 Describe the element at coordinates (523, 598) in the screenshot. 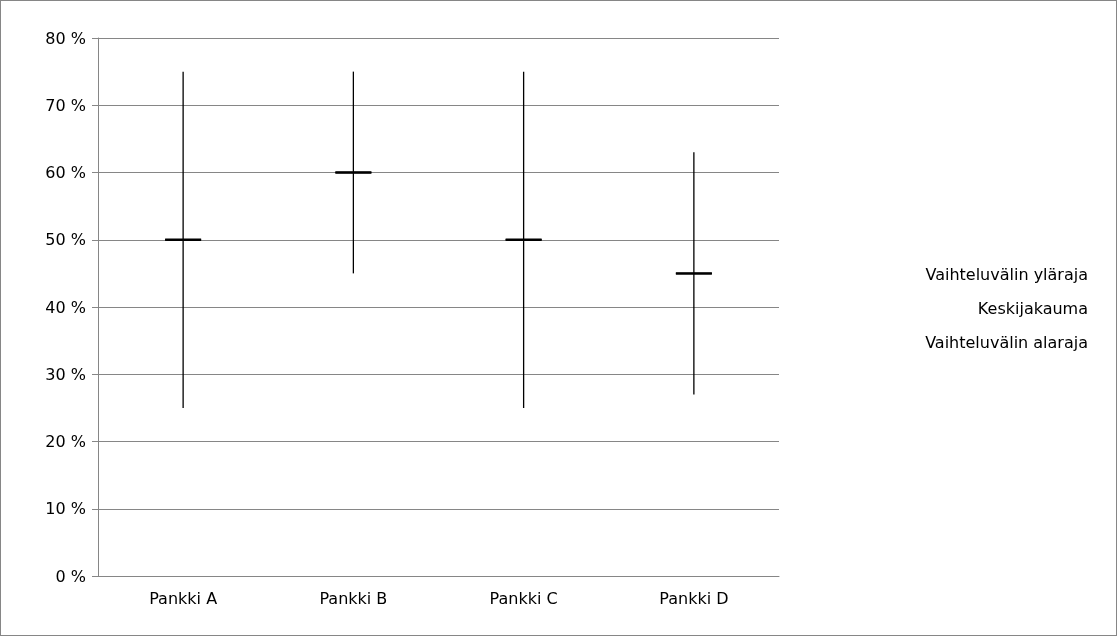

I see `x-tick-label: Pankki C` at that location.